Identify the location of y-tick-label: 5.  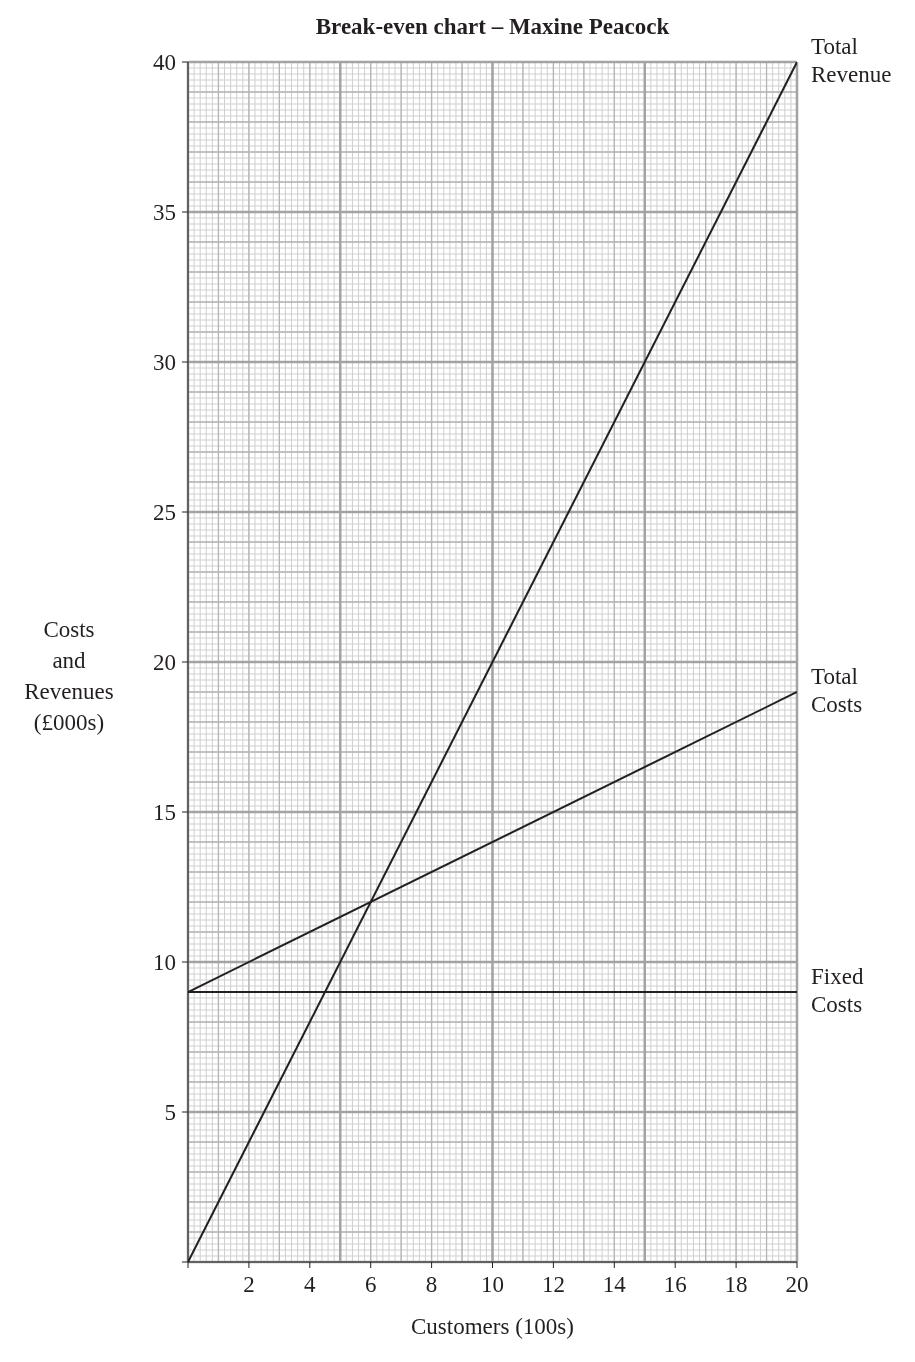
(170, 1112).